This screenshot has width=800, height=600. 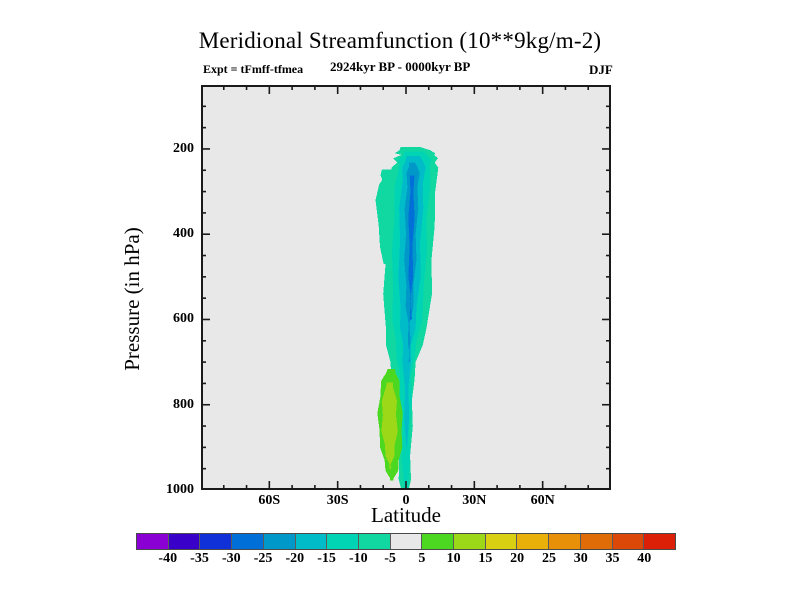 What do you see at coordinates (269, 500) in the screenshot?
I see `x-tick-label: 60S` at bounding box center [269, 500].